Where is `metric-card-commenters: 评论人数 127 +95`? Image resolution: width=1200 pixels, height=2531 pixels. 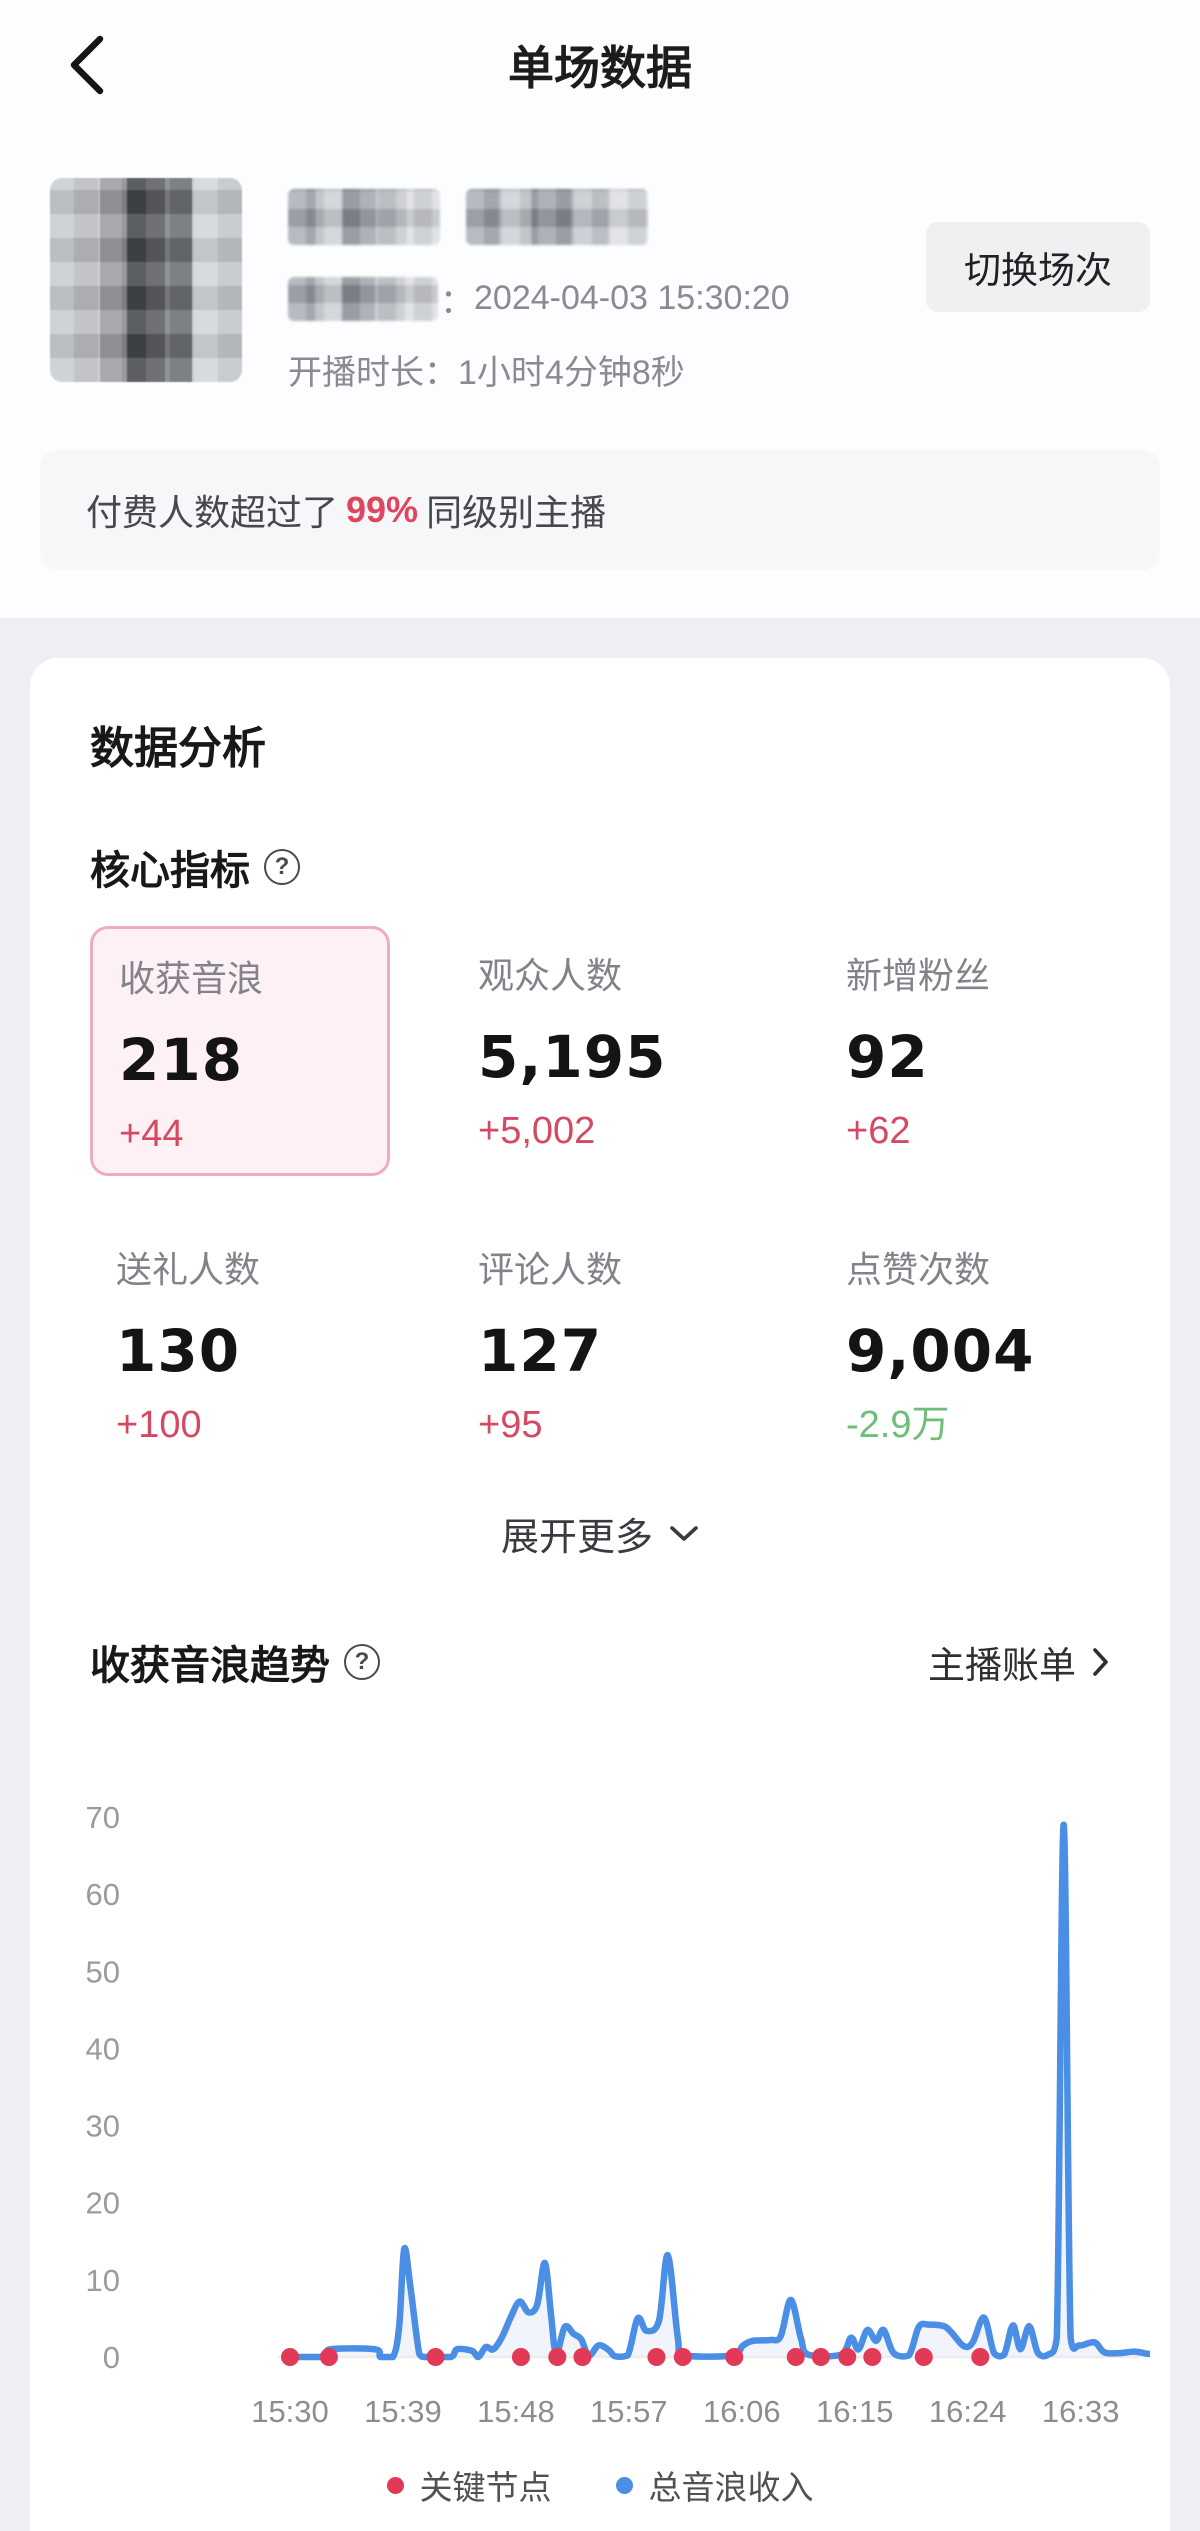 metric-card-commenters: 评论人数 127 +95 is located at coordinates (636, 1333).